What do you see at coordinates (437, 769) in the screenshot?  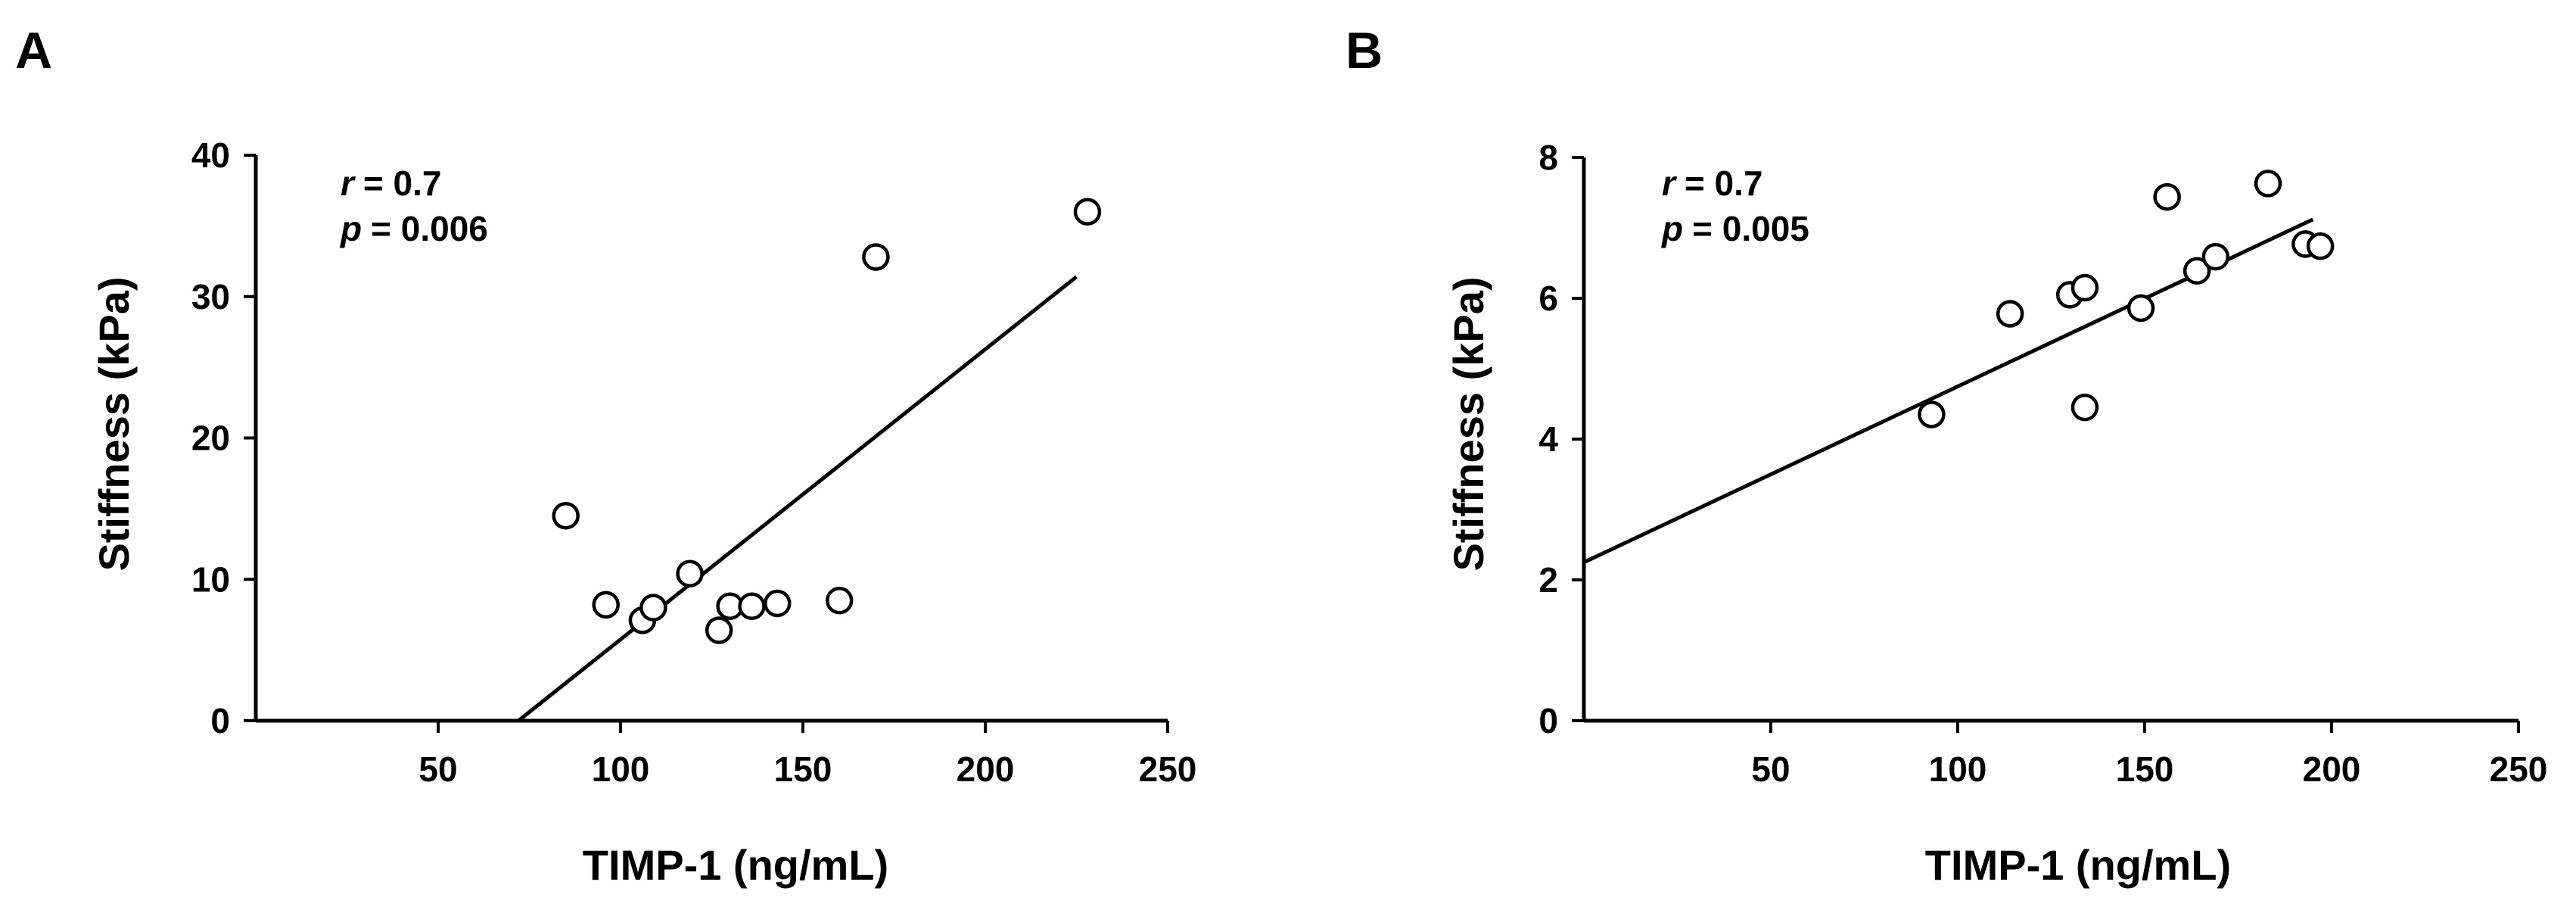 I see `x-tick-label-a: 50` at bounding box center [437, 769].